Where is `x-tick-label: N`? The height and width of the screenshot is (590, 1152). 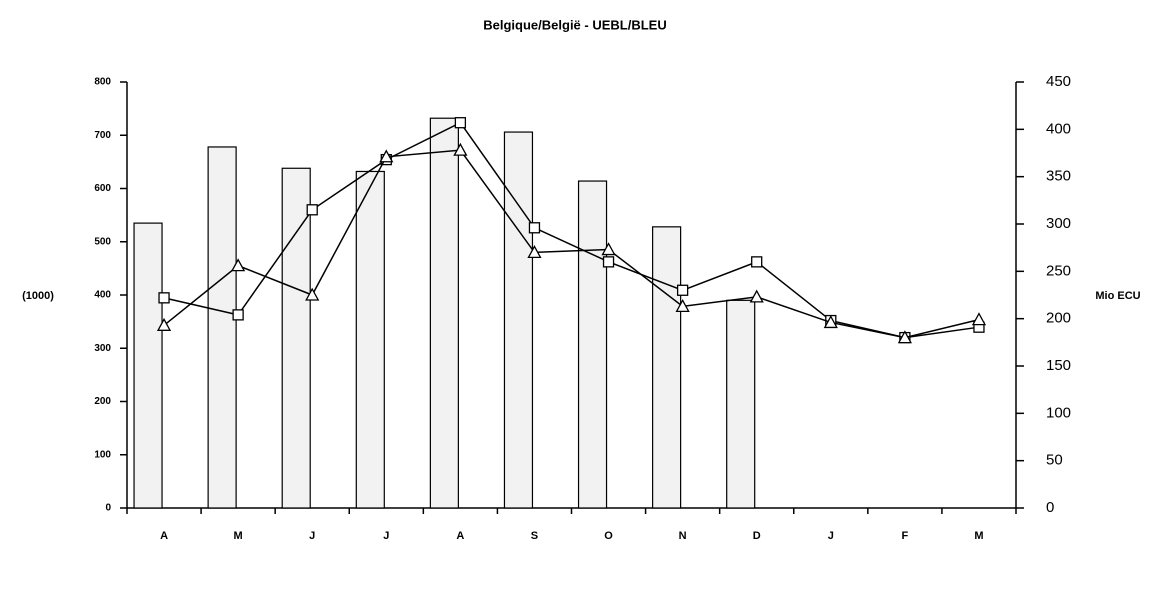 x-tick-label: N is located at coordinates (683, 536).